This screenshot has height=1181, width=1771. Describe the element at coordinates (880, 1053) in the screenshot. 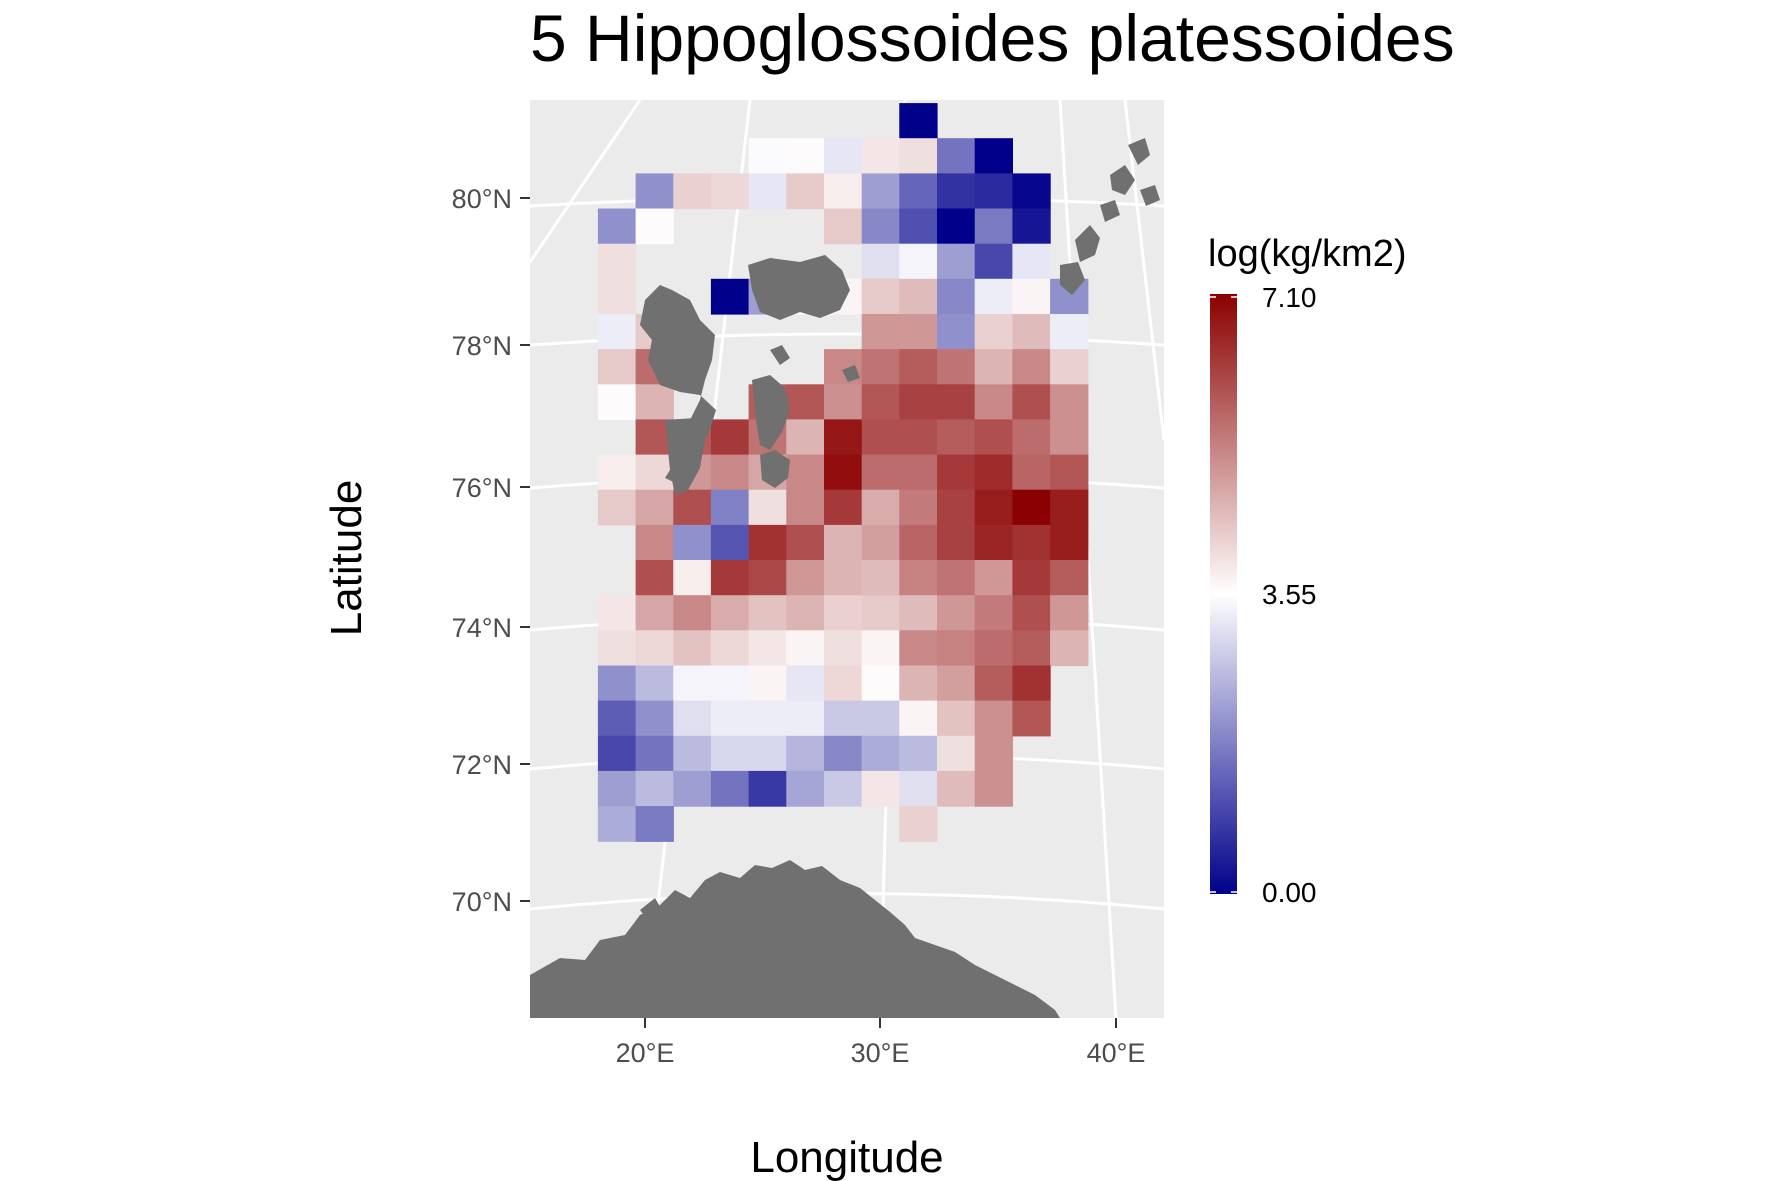

I see `x-tick-label-30: 30°E` at that location.